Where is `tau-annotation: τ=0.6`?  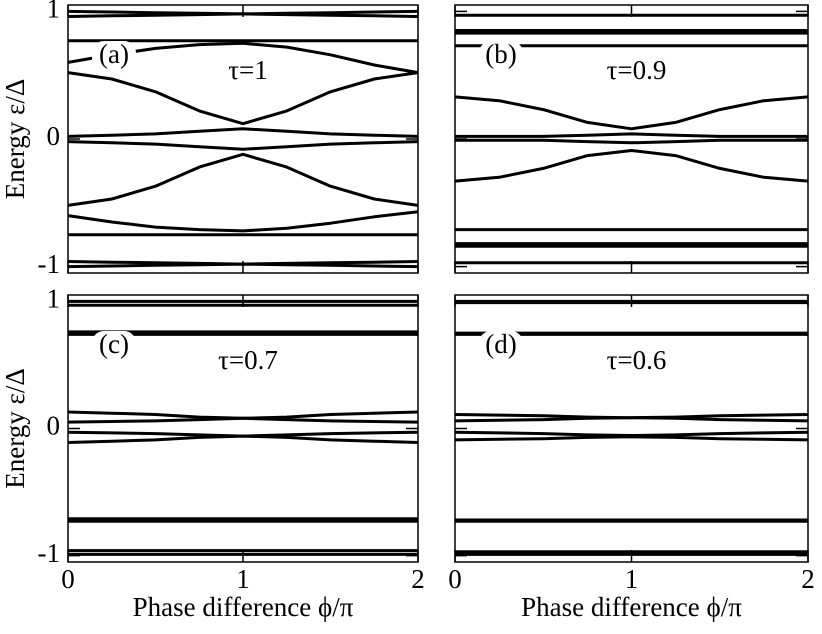
tau-annotation: τ=0.6 is located at coordinates (637, 360).